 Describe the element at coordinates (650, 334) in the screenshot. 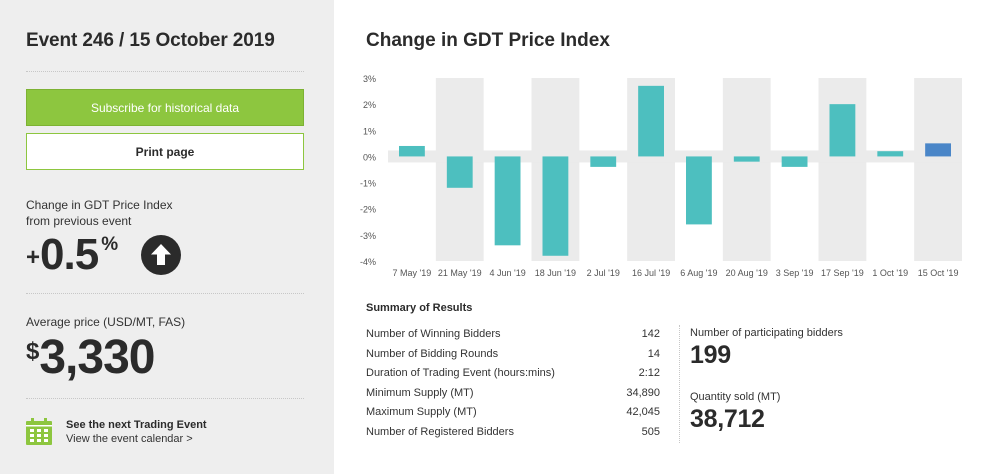

I see `summary-value: 142` at that location.